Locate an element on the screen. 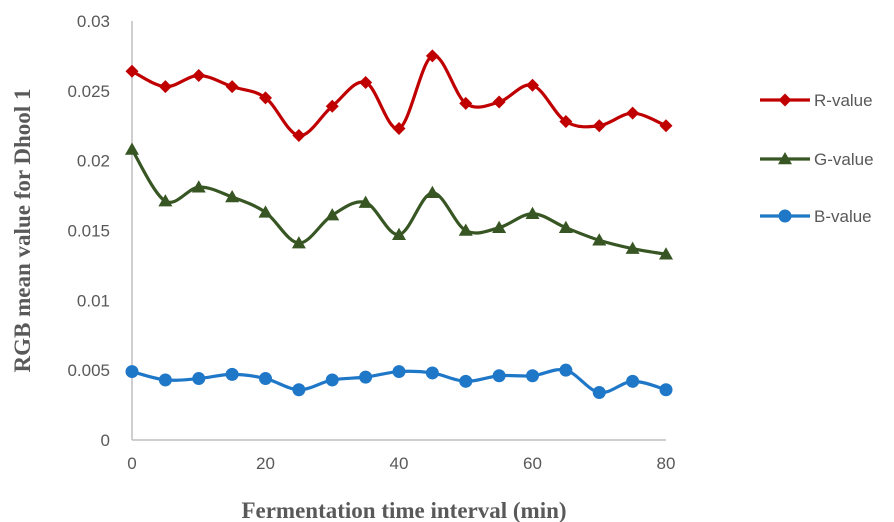 The width and height of the screenshot is (894, 522). y-tick-label: 0 is located at coordinates (105, 440).